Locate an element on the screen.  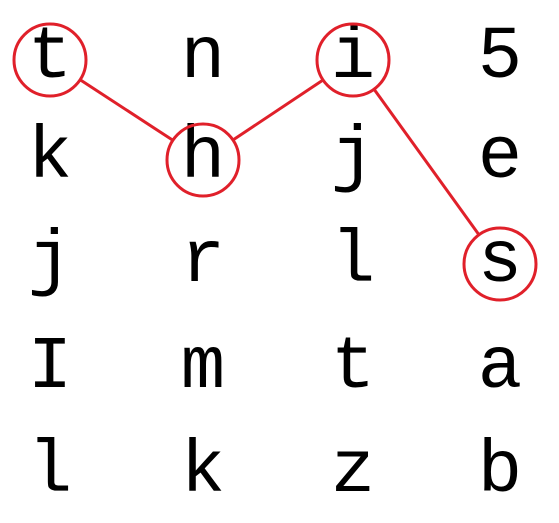
grid-letter-r4-c1: k is located at coordinates (203, 472).